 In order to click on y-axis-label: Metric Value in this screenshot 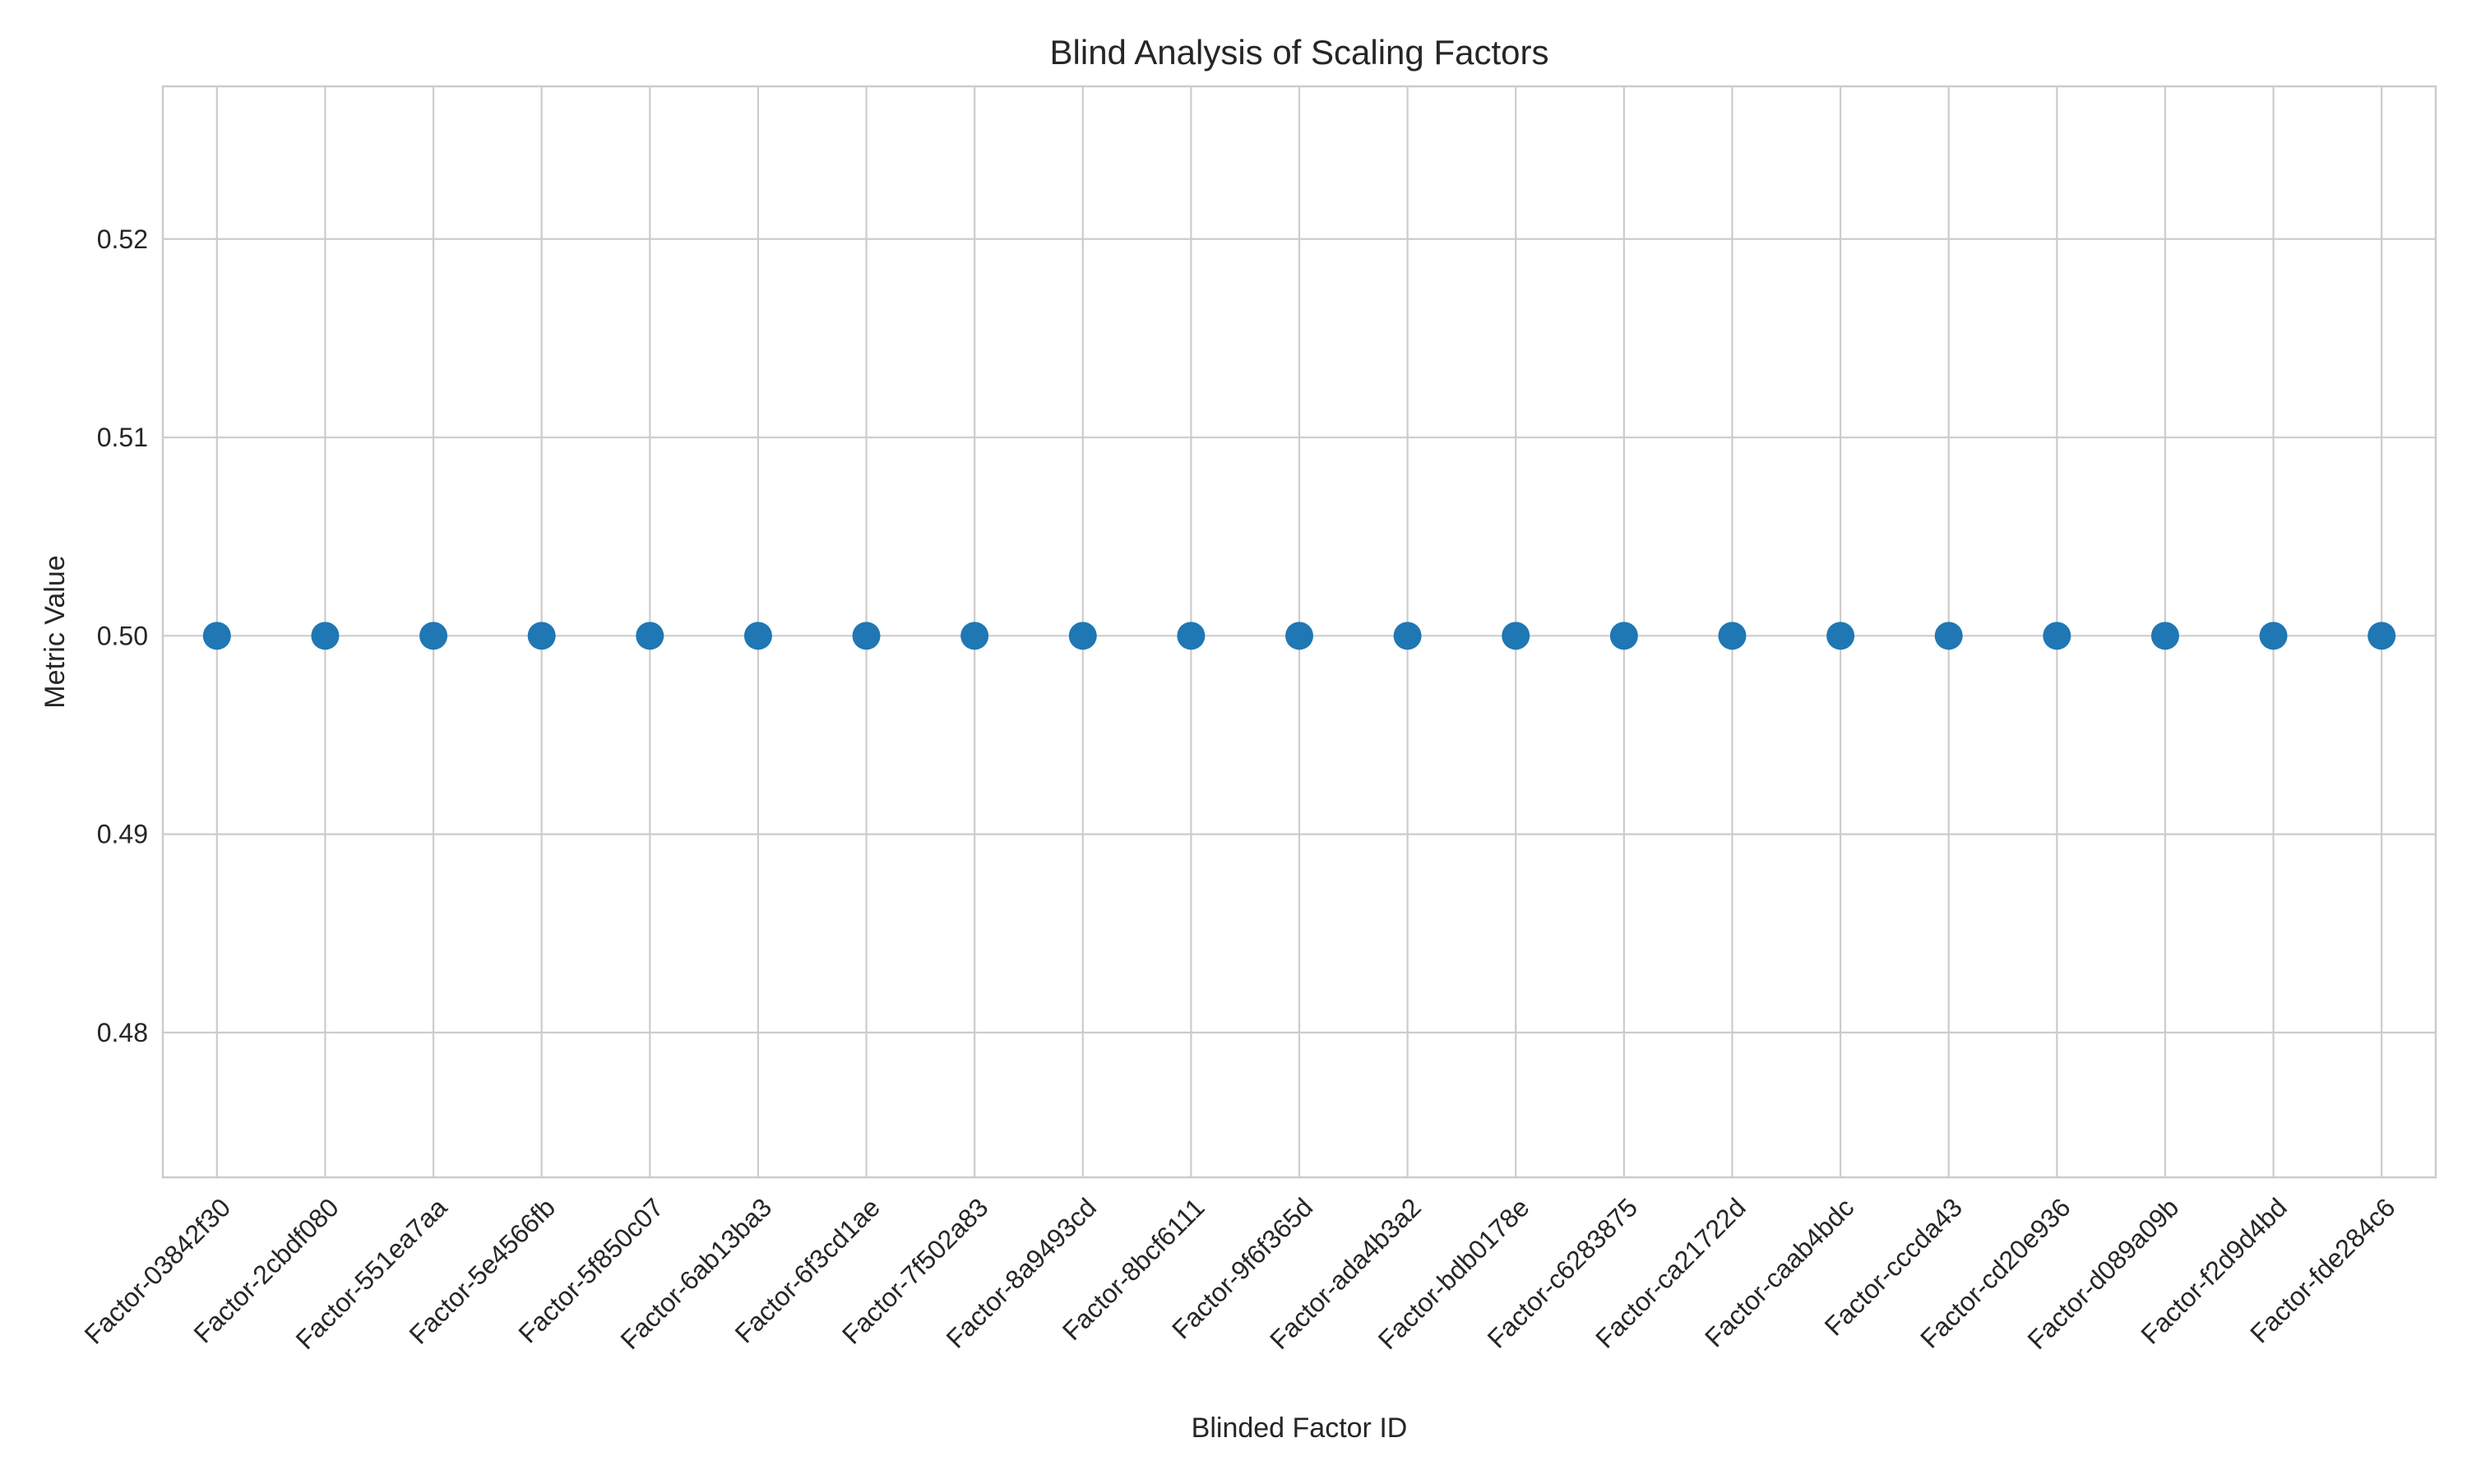, I will do `click(55, 632)`.